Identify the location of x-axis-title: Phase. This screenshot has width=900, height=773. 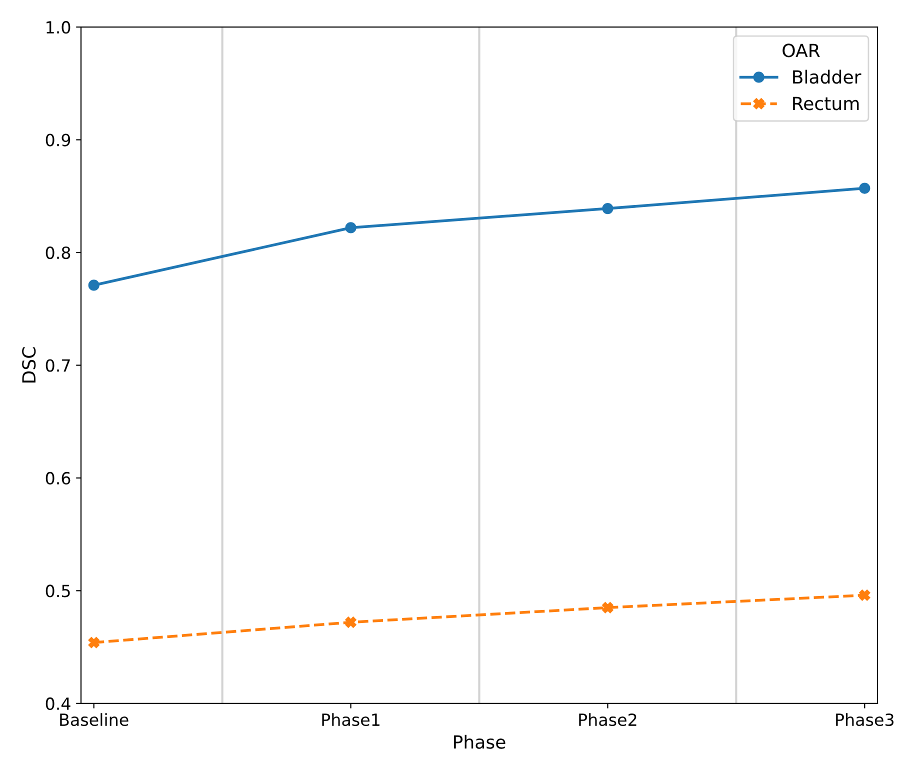
(480, 741).